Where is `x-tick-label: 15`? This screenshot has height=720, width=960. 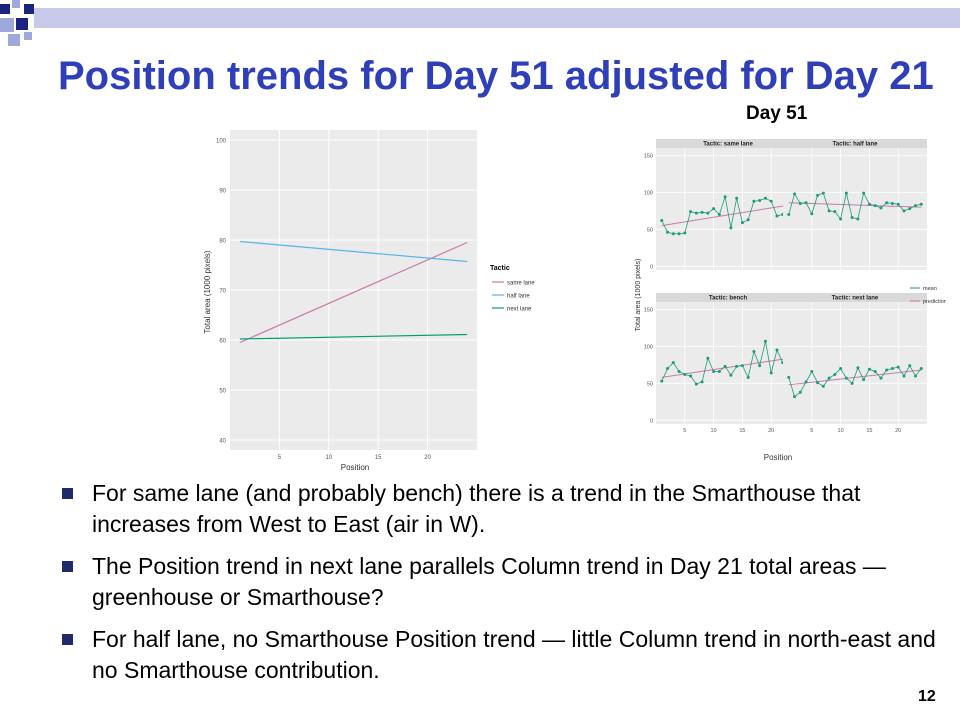 x-tick-label: 15 is located at coordinates (378, 458).